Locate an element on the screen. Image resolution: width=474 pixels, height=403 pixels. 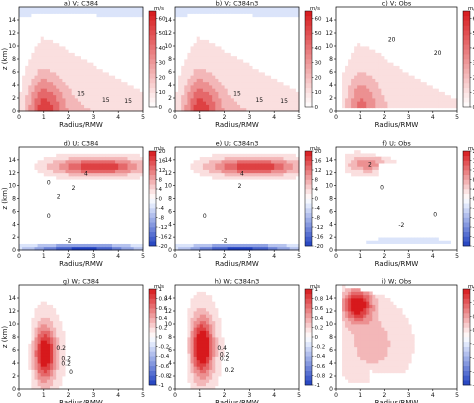
y-tick-label: 8 is located at coordinates (331, 59).